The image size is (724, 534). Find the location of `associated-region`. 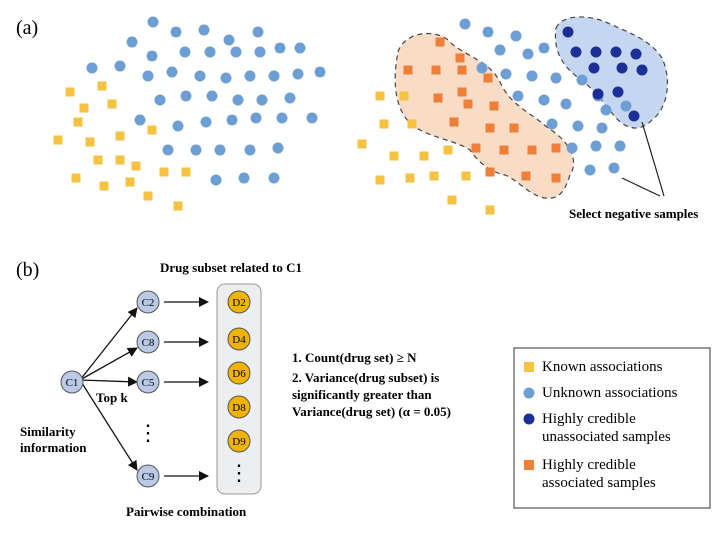

associated-region is located at coordinates (484, 115).